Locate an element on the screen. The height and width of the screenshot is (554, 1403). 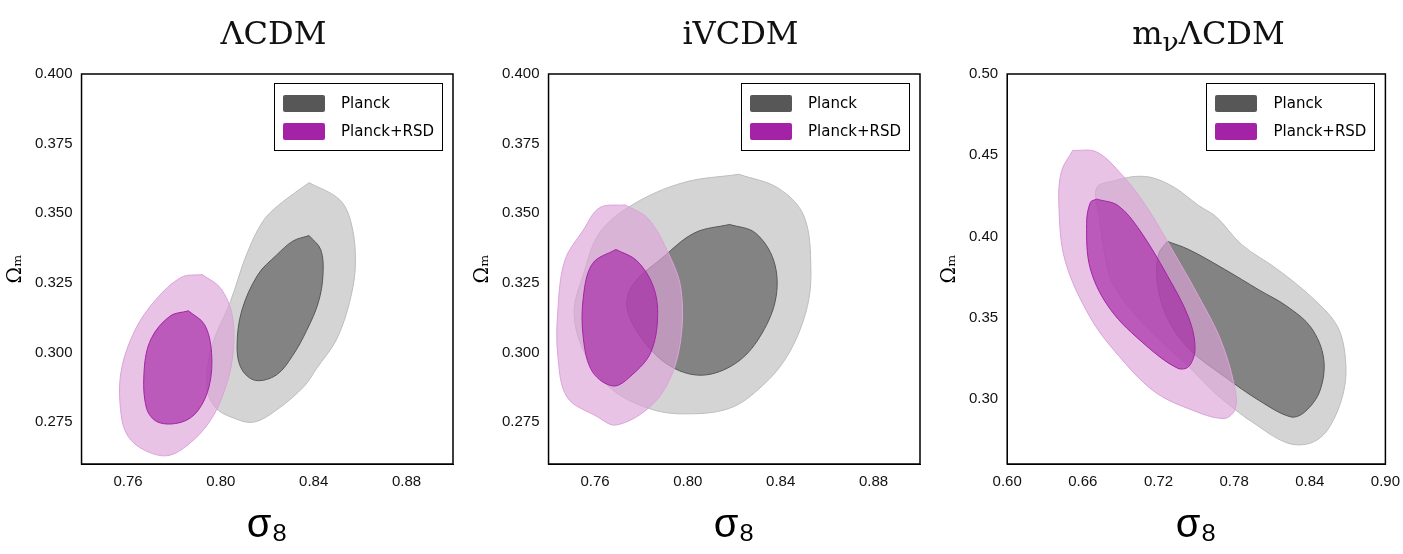
y-tick-label: 0.40 is located at coordinates (983, 235).